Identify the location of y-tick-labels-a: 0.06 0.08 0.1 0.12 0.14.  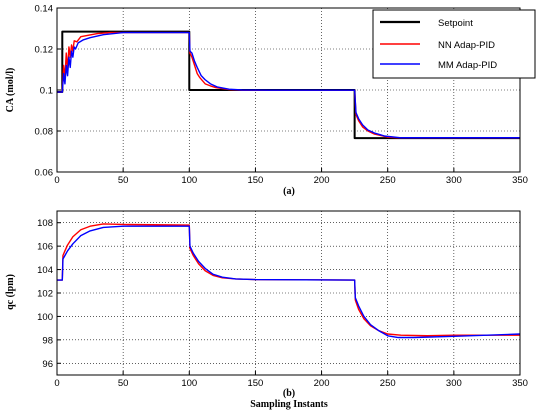
(44, 91).